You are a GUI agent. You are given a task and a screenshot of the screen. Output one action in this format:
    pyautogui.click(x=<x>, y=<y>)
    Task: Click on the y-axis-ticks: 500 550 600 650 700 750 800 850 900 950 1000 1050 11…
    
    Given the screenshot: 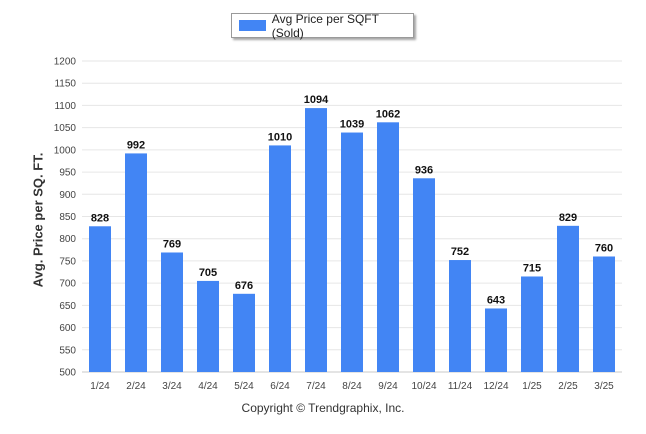 What is the action you would take?
    pyautogui.click(x=65, y=218)
    